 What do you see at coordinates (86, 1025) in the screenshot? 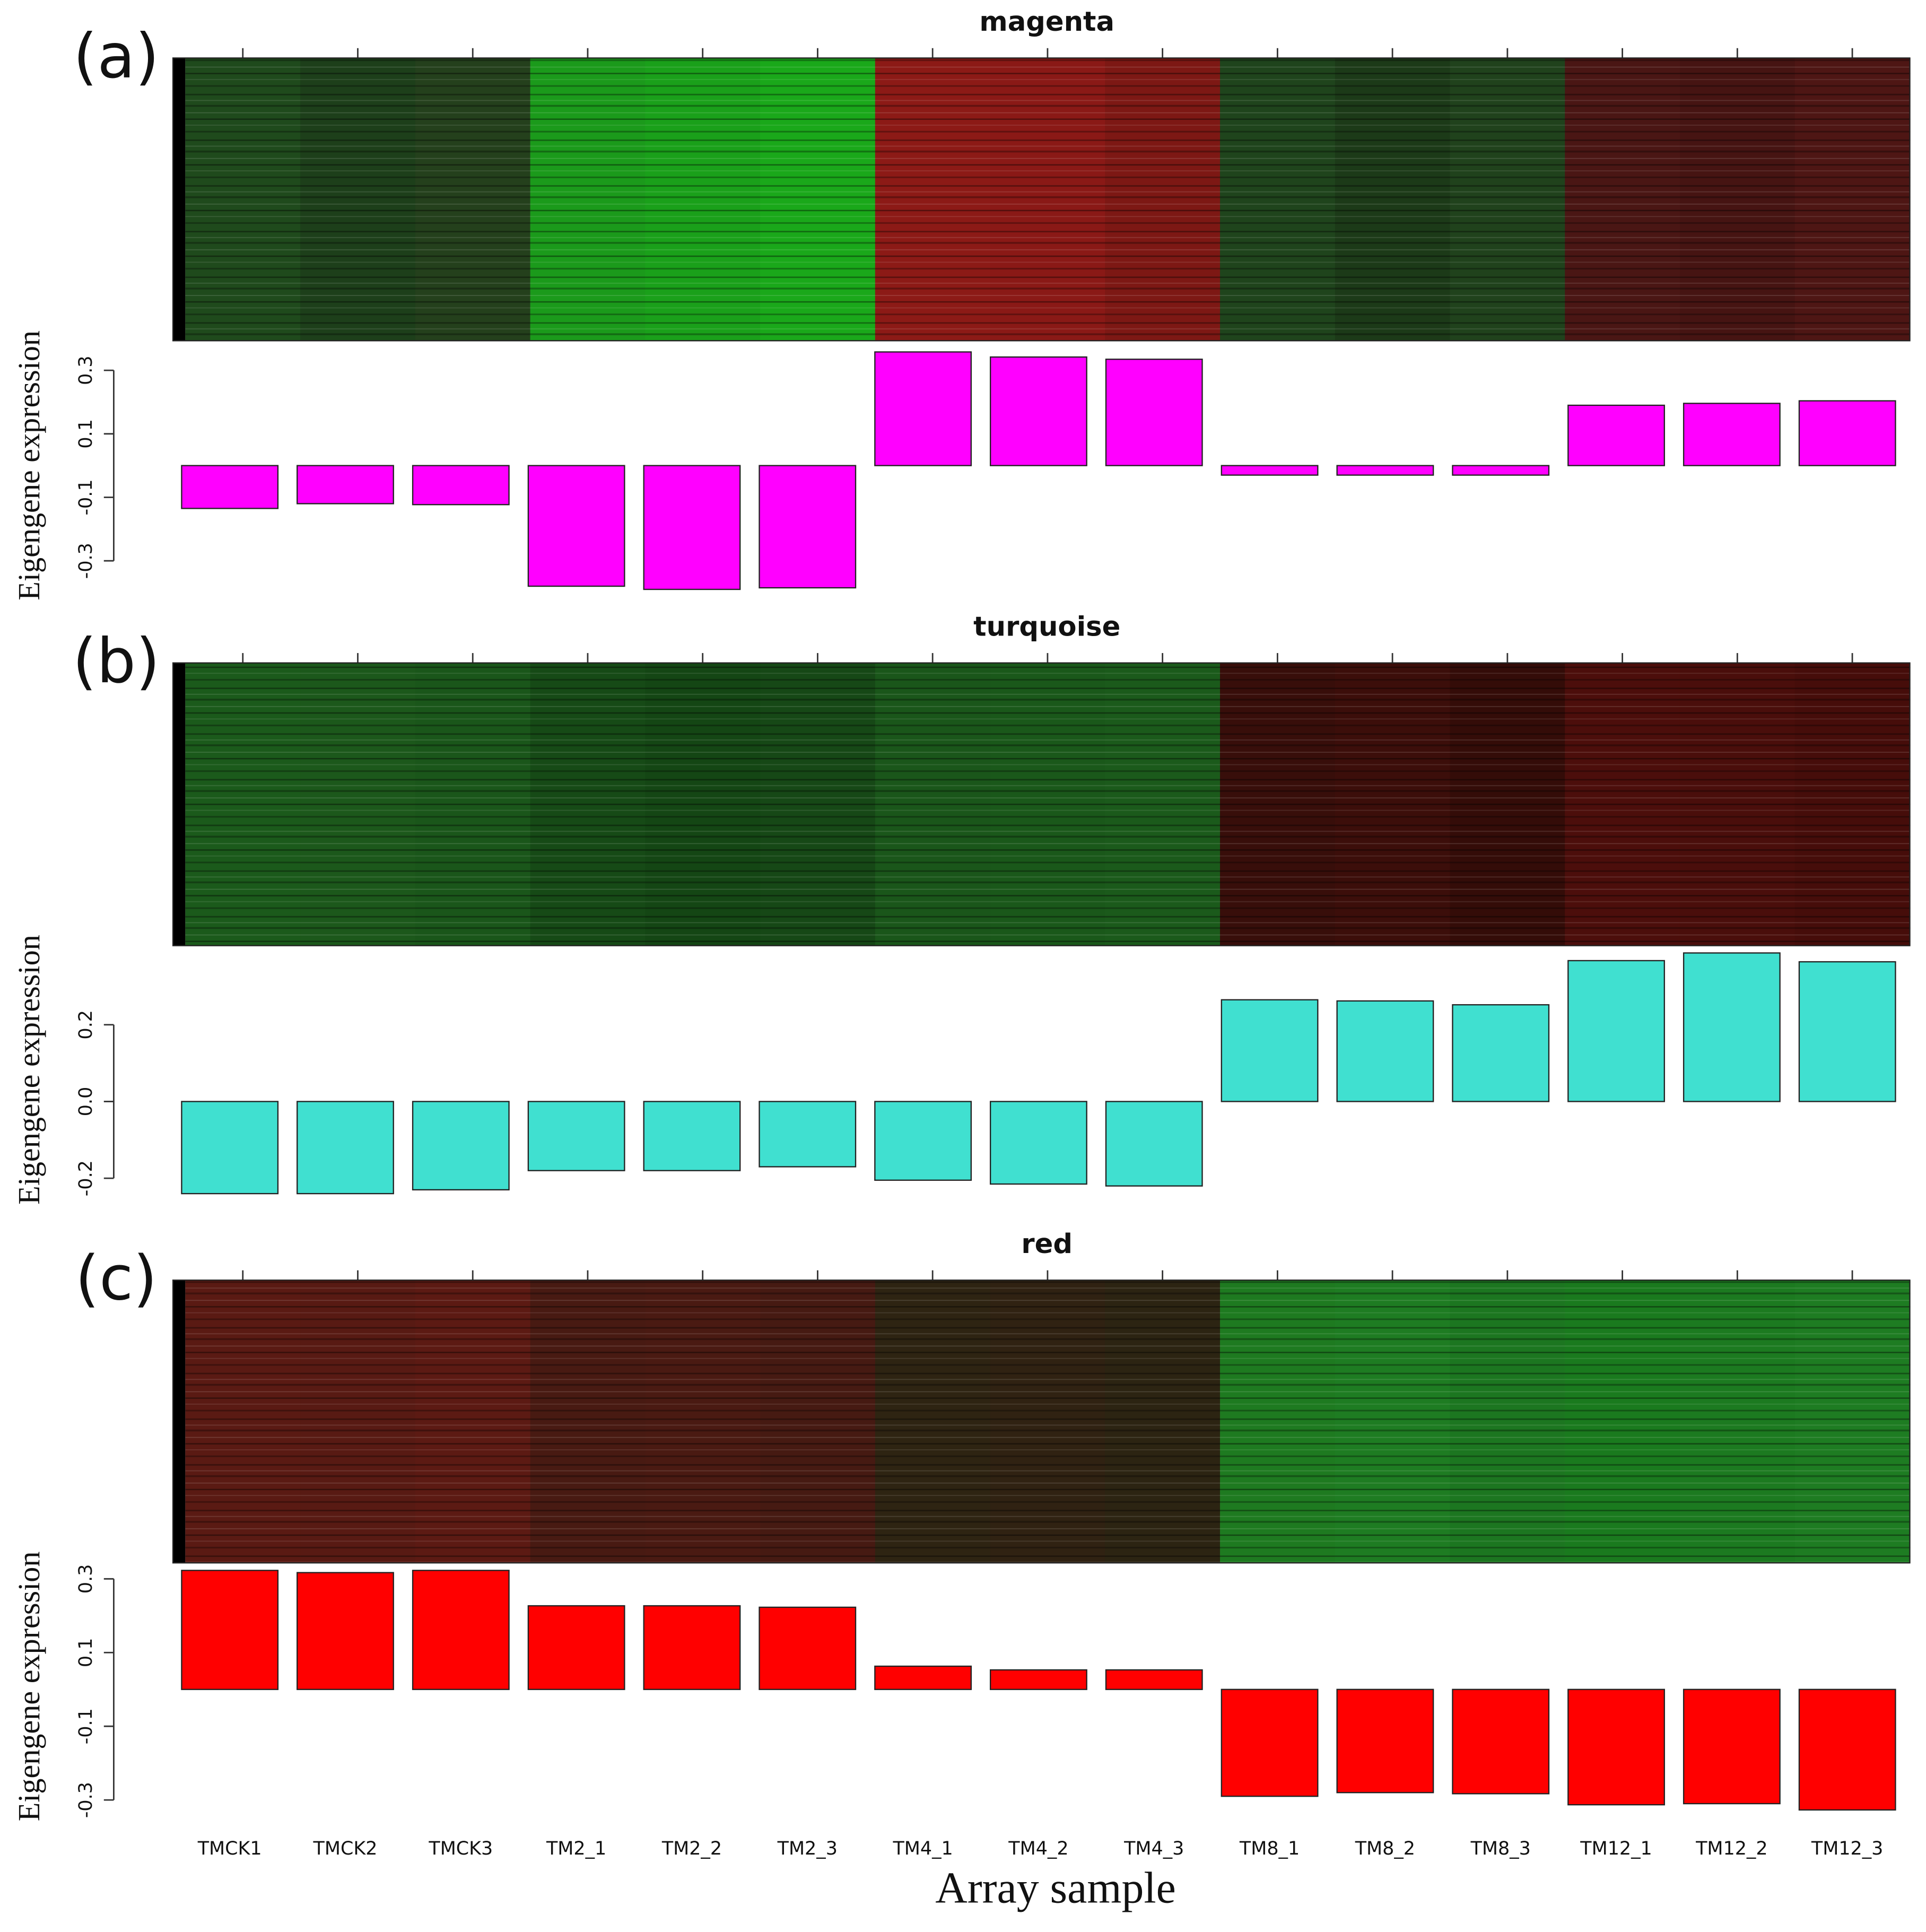
I see `y-tick-label: 0.2` at bounding box center [86, 1025].